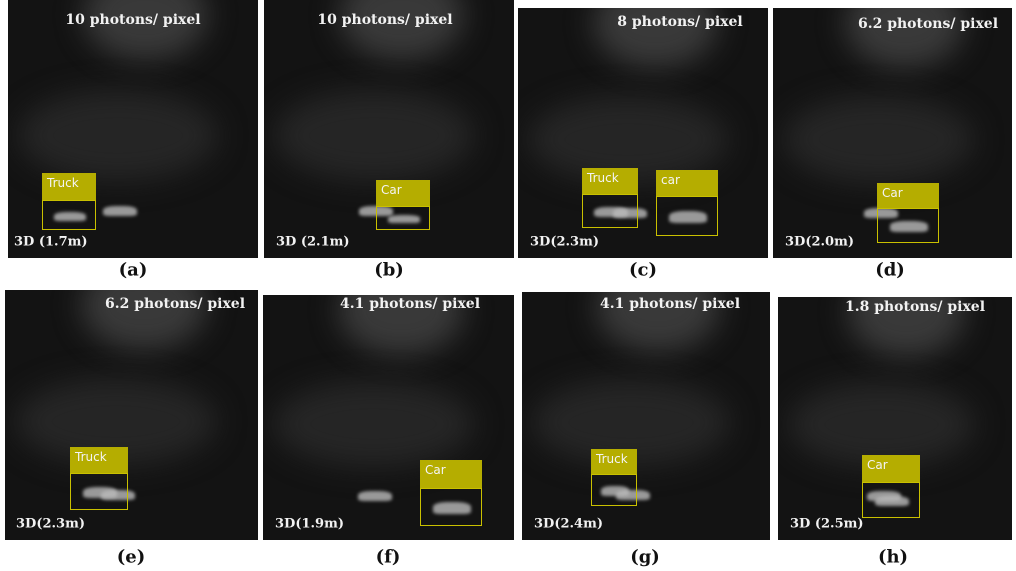  Describe the element at coordinates (819, 242) in the screenshot. I see `depth-label: 3D(2.0m)` at that location.